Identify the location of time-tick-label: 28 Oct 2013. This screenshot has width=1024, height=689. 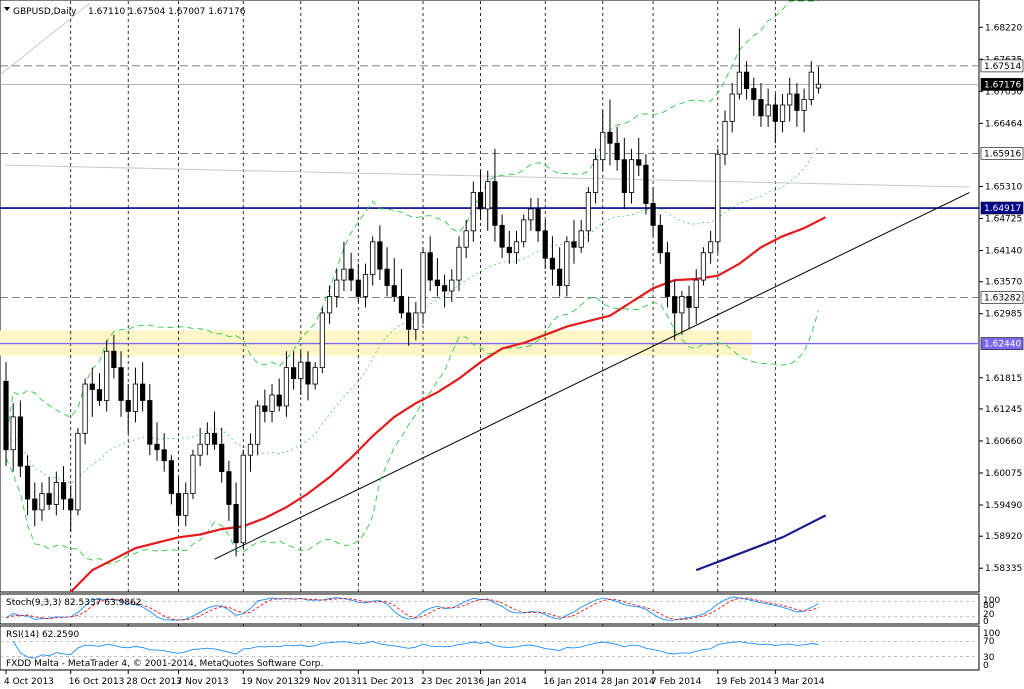
(154, 682).